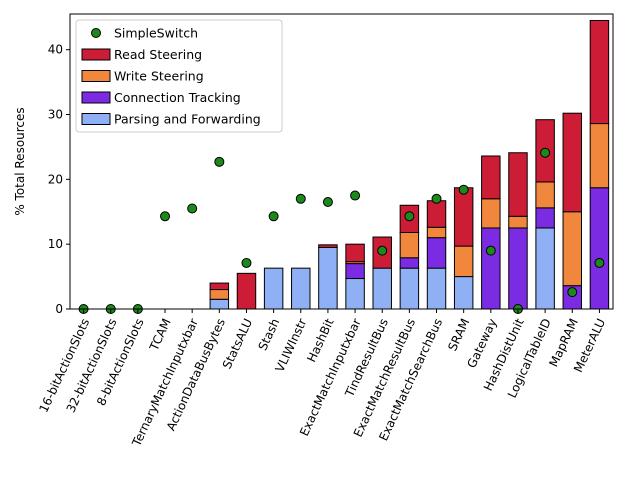  I want to click on y-axis-label: % Total Resources, so click(20, 161).